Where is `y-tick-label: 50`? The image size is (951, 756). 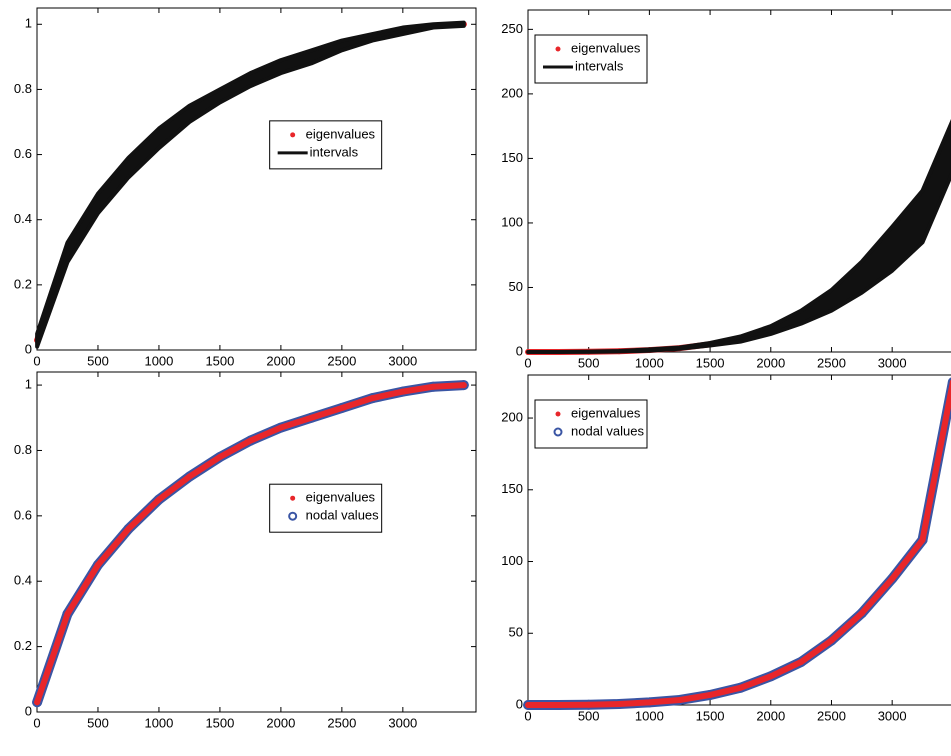 y-tick-label: 50 is located at coordinates (516, 632).